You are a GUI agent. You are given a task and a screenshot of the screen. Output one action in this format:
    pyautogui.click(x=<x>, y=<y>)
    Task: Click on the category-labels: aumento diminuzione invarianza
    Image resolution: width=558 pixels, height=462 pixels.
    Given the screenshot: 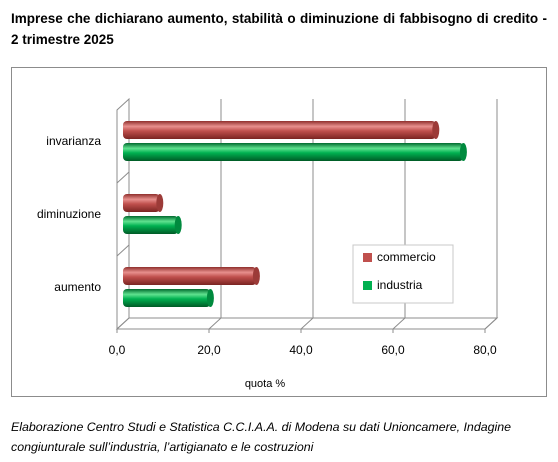 What is the action you would take?
    pyautogui.click(x=69, y=214)
    